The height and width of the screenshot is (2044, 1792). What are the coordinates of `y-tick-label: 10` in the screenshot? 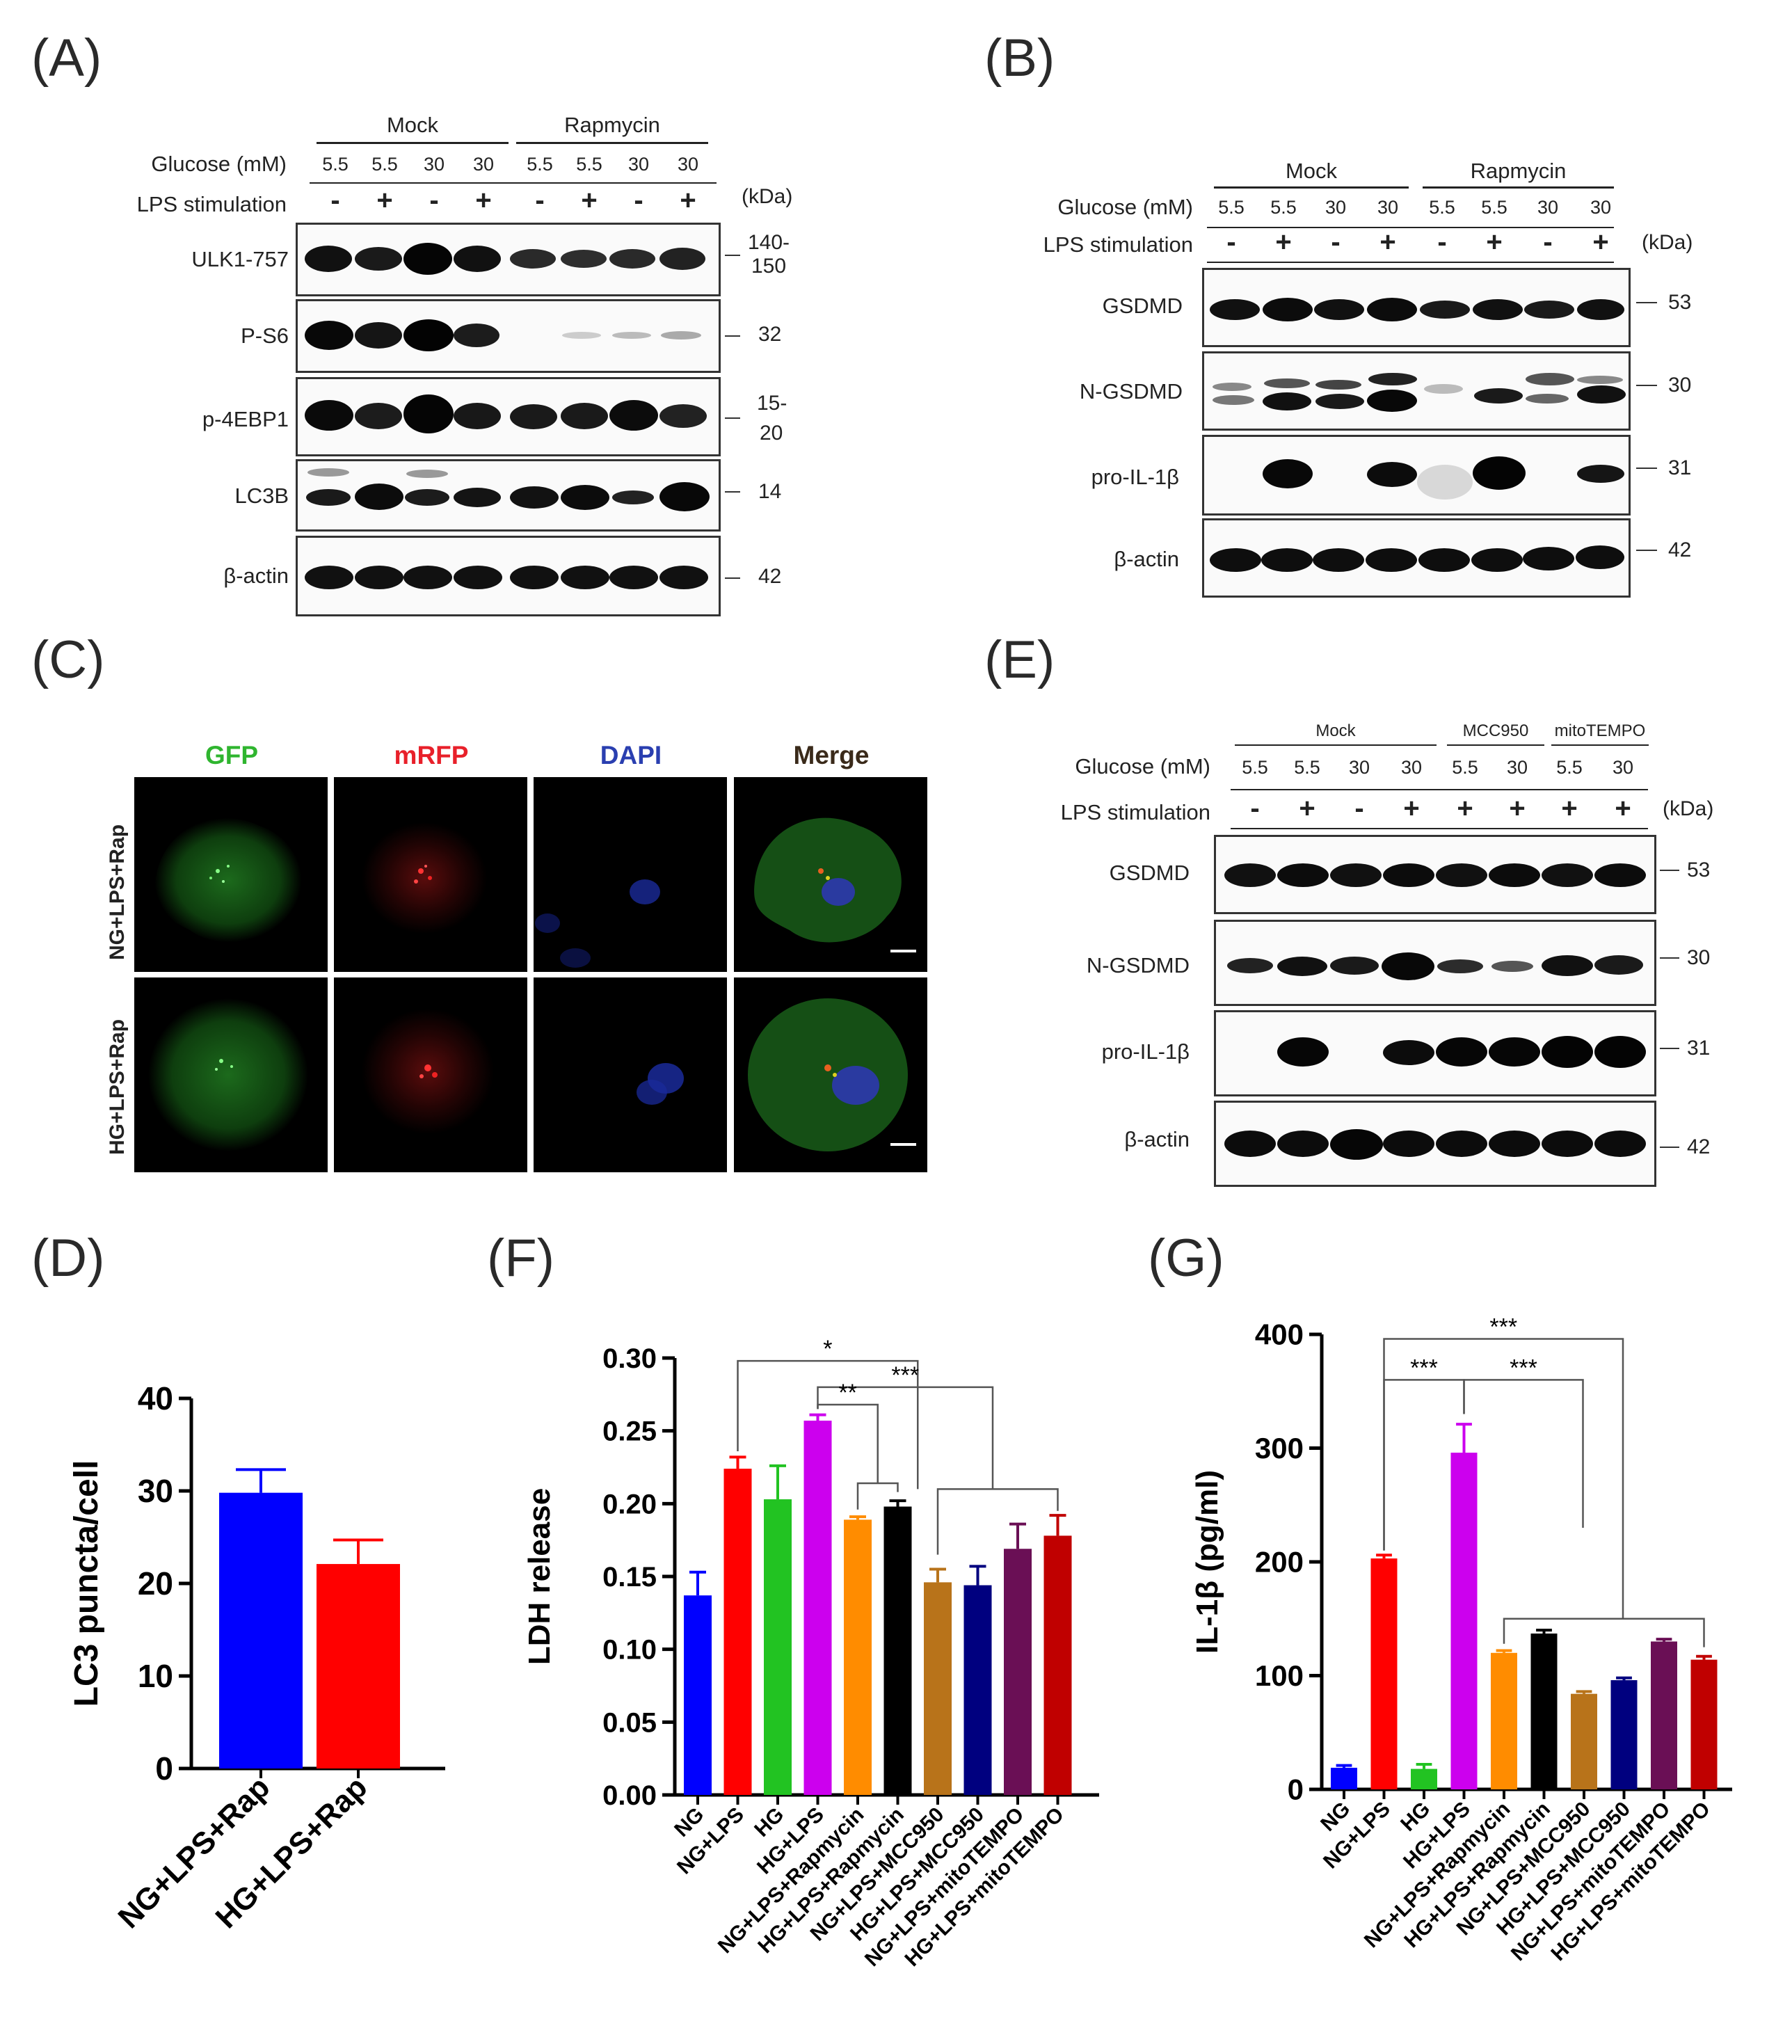 It's located at (155, 1676).